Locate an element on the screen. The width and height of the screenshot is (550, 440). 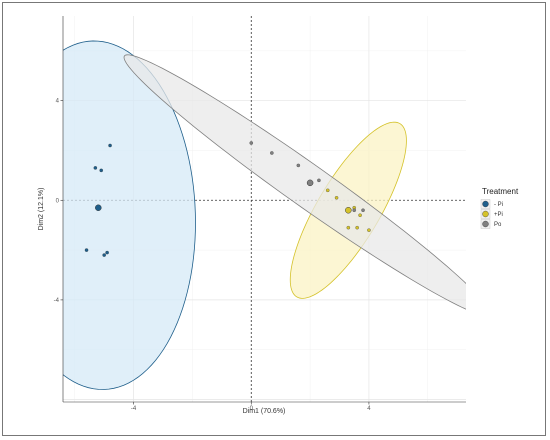
y-tick-label: 0 is located at coordinates (58, 201).